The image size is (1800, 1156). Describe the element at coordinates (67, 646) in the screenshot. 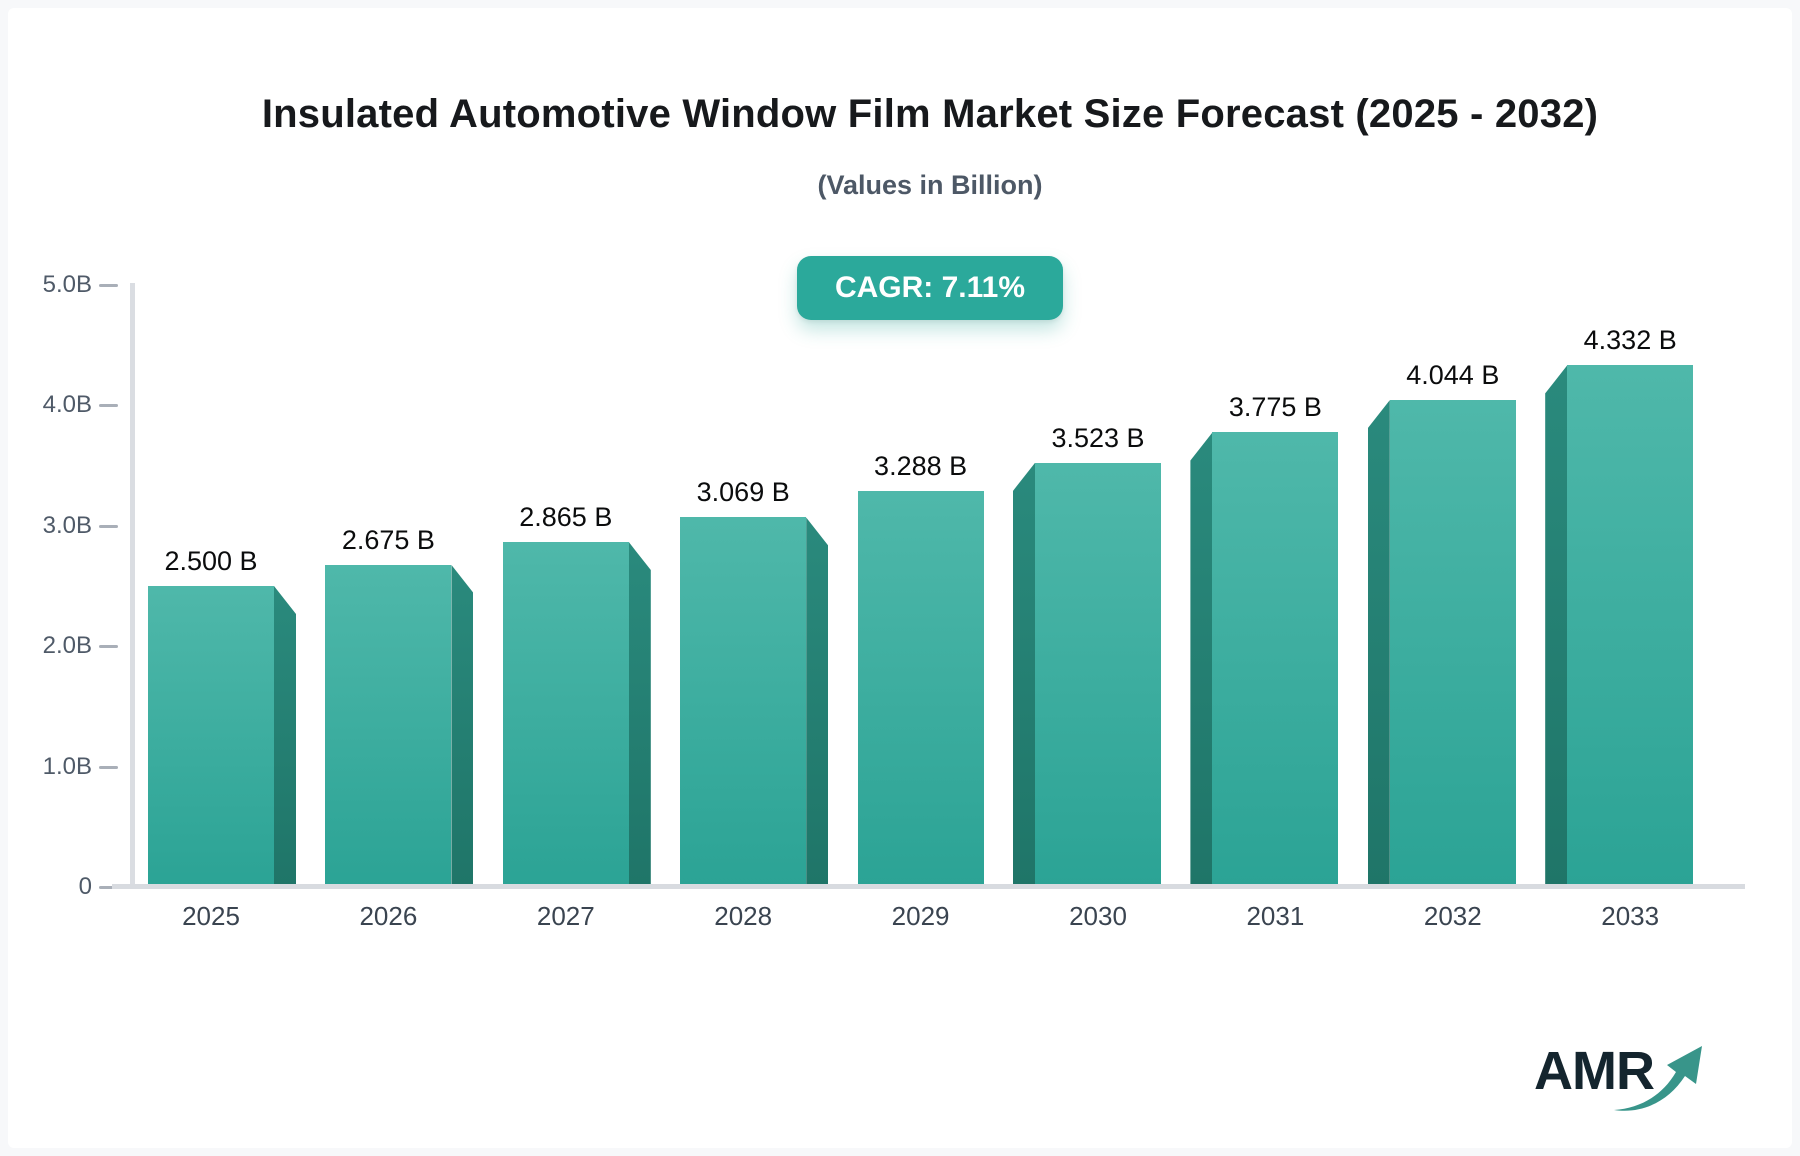

I see `y-axis-tick-label: 2.0B` at that location.